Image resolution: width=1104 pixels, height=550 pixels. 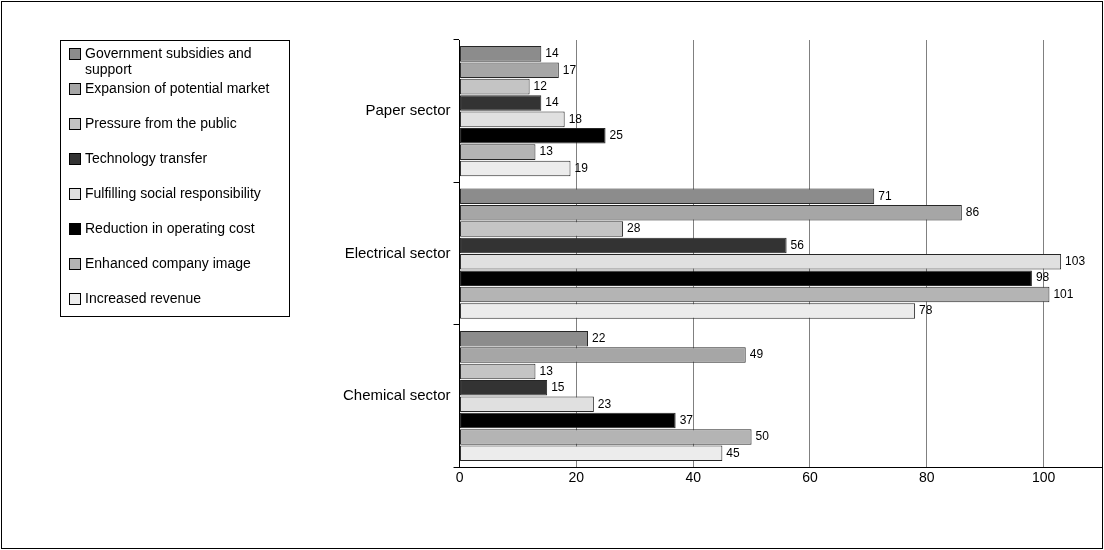 I want to click on legend-label: Fulfilling social responsibility, so click(x=173, y=193).